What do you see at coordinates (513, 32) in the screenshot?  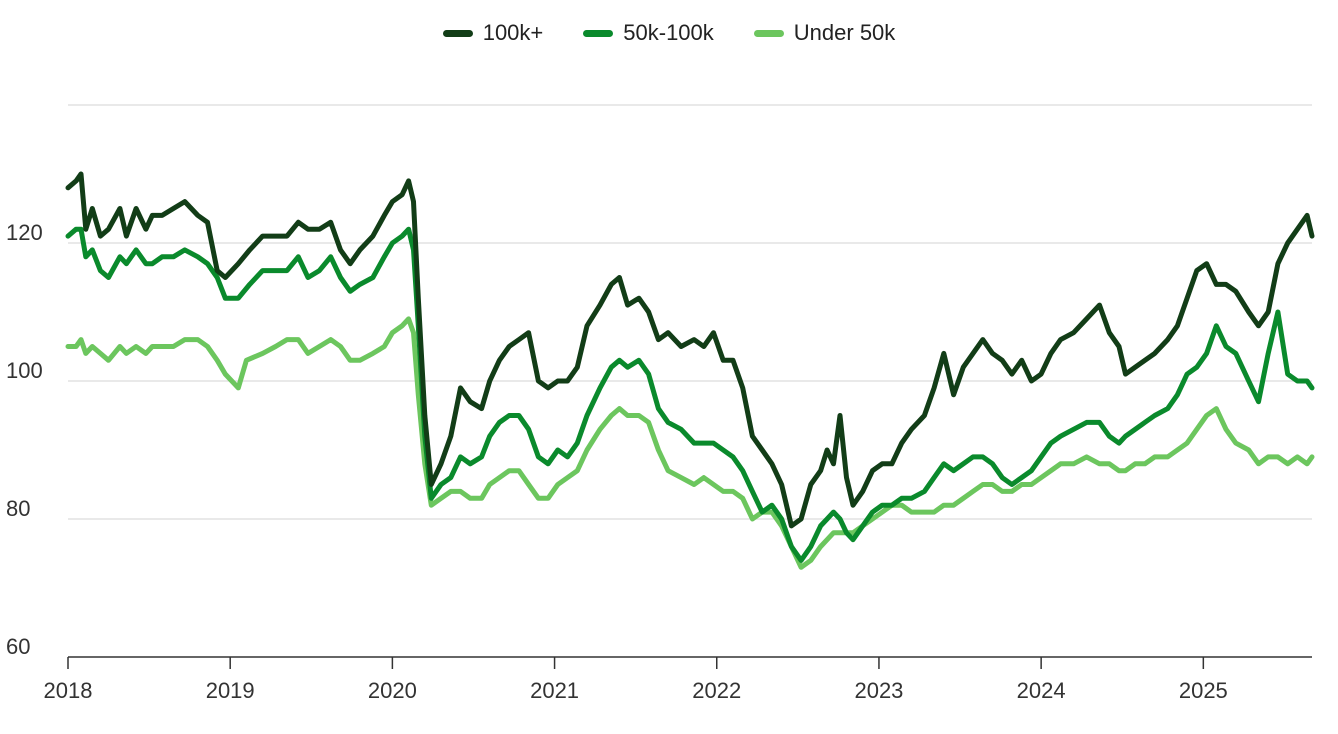 I see `legend-label: 100k+` at bounding box center [513, 32].